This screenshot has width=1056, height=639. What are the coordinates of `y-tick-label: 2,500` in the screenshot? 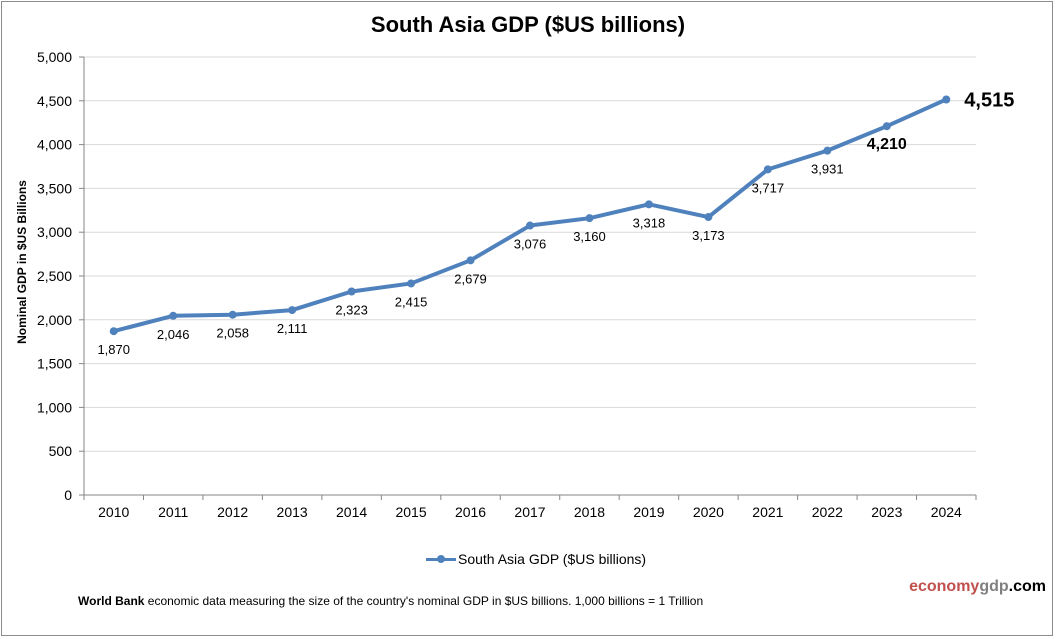 It's located at (54, 276).